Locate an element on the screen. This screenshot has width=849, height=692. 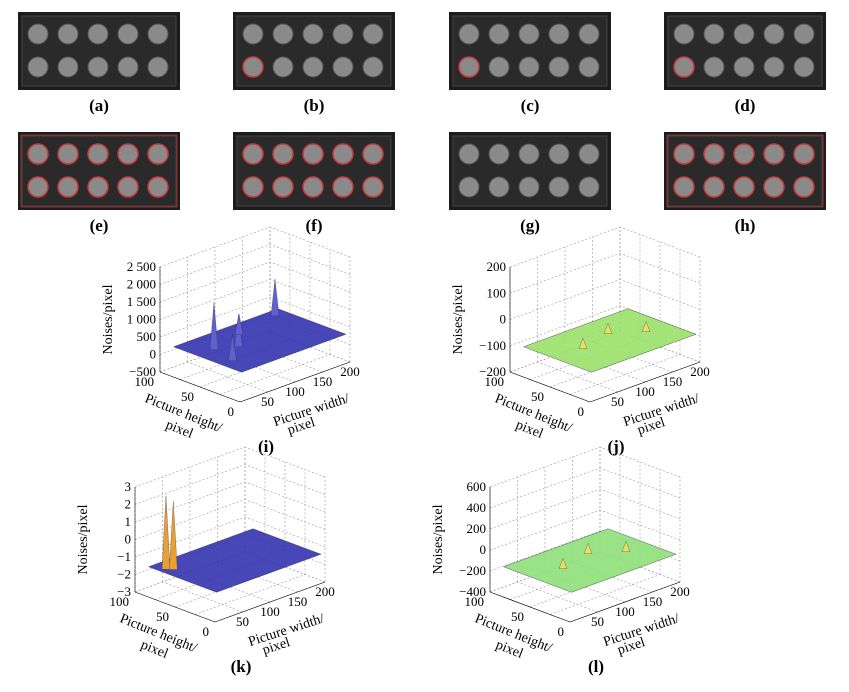
z-tick-label: −1 is located at coordinates (124, 556).